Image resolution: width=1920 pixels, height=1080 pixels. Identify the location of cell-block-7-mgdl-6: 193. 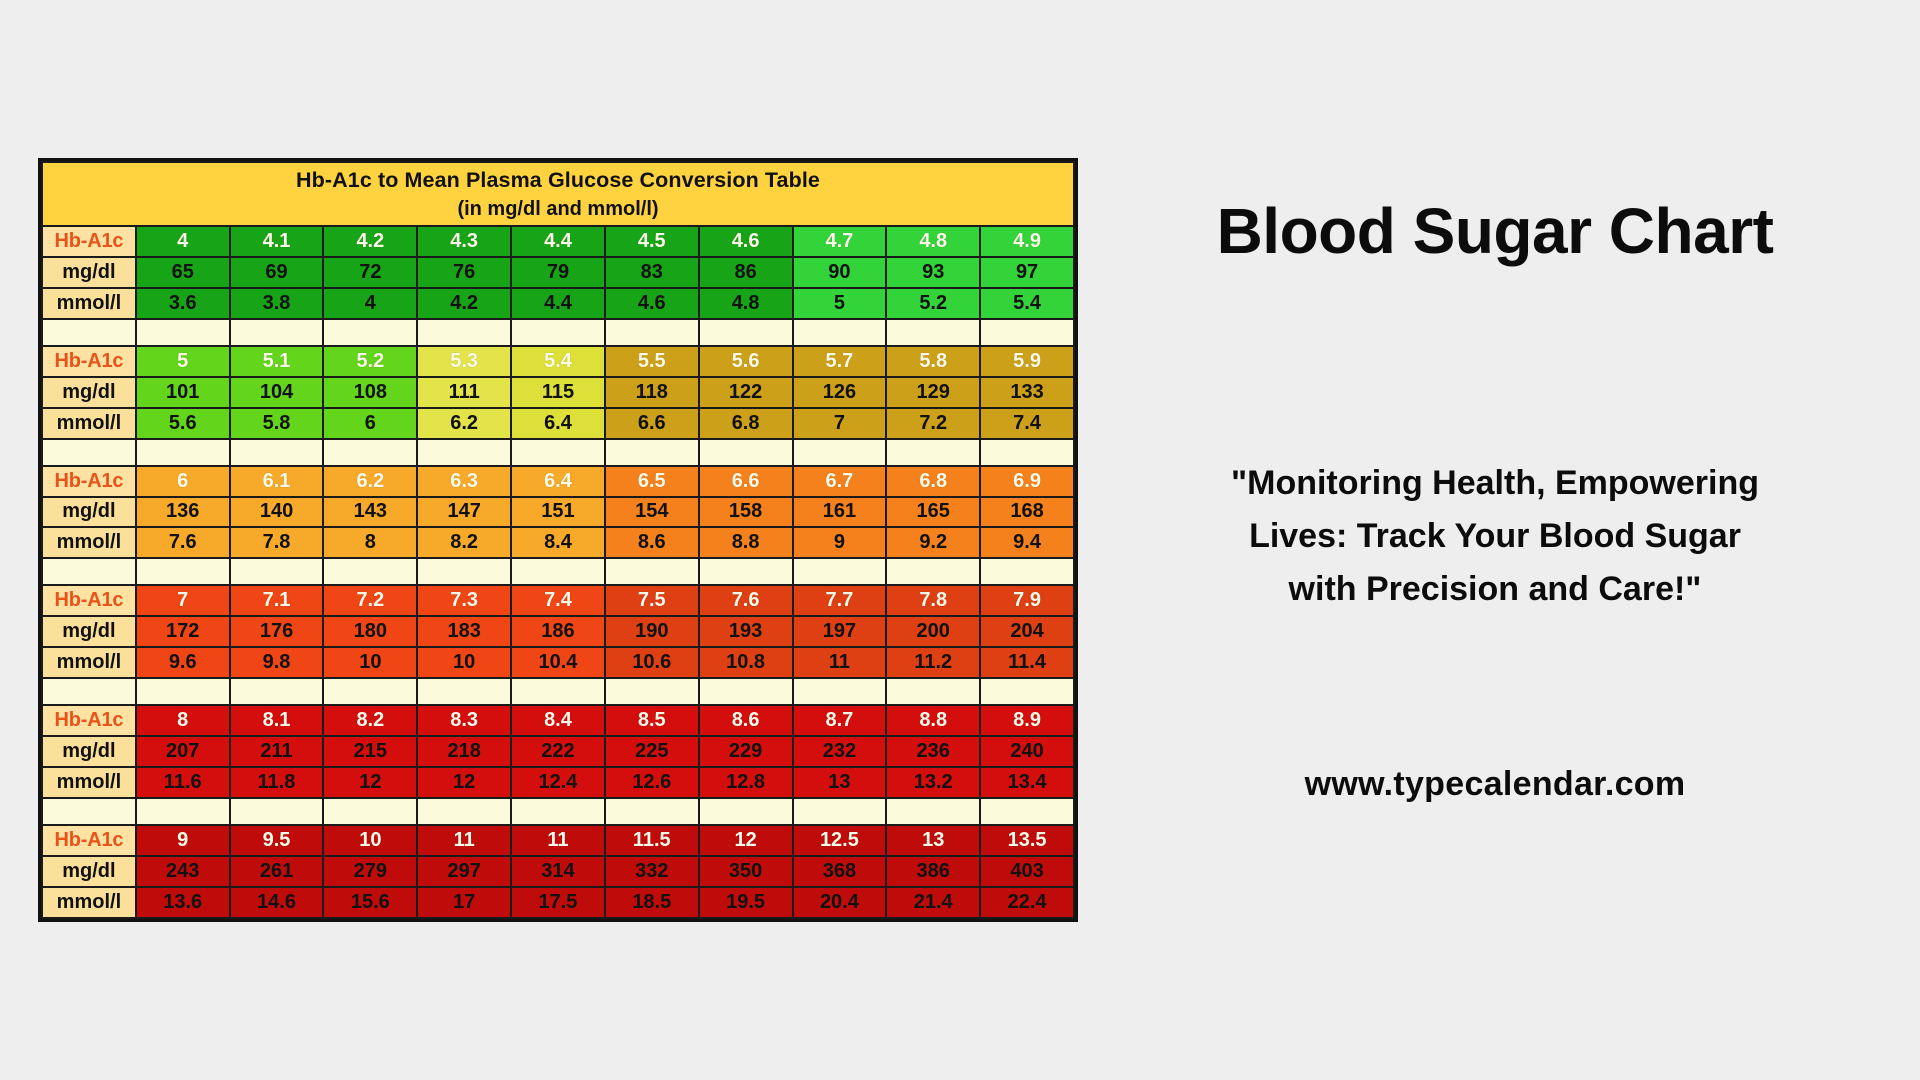
(745, 632).